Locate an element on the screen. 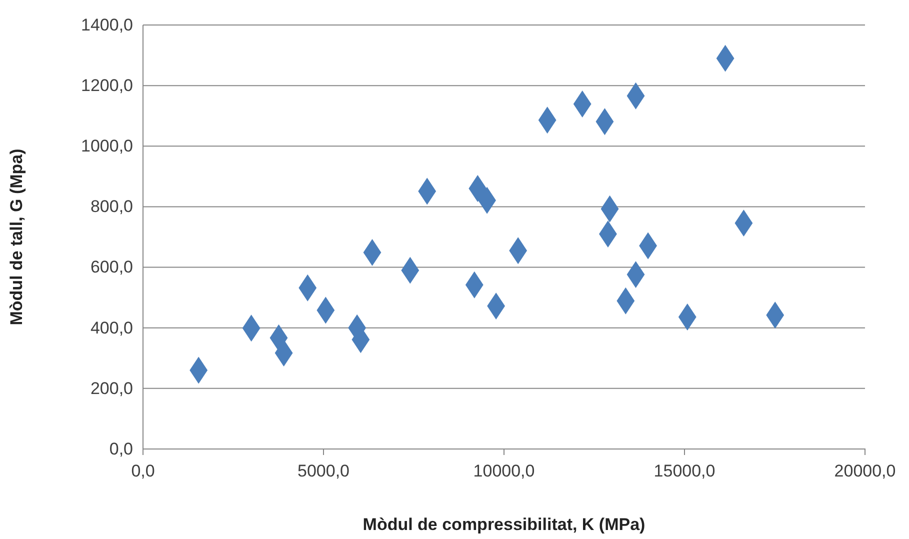 The height and width of the screenshot is (539, 909). x-tick-label: 0,0 is located at coordinates (143, 471).